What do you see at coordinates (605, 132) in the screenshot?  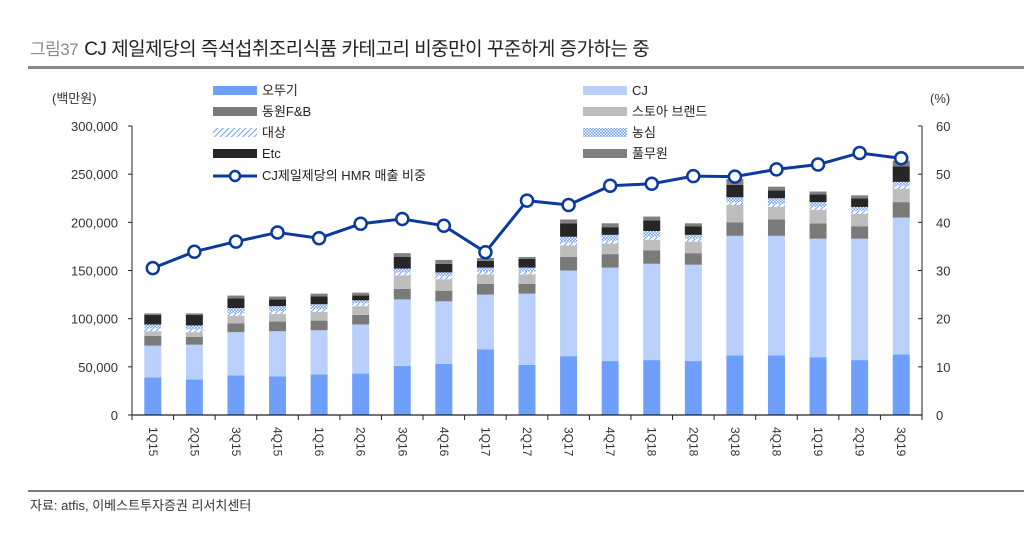 I see `legend-swatch-nongshim` at bounding box center [605, 132].